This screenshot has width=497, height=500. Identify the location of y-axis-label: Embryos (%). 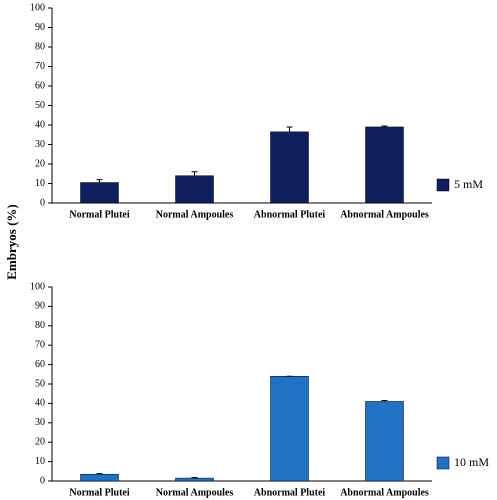
(11, 241).